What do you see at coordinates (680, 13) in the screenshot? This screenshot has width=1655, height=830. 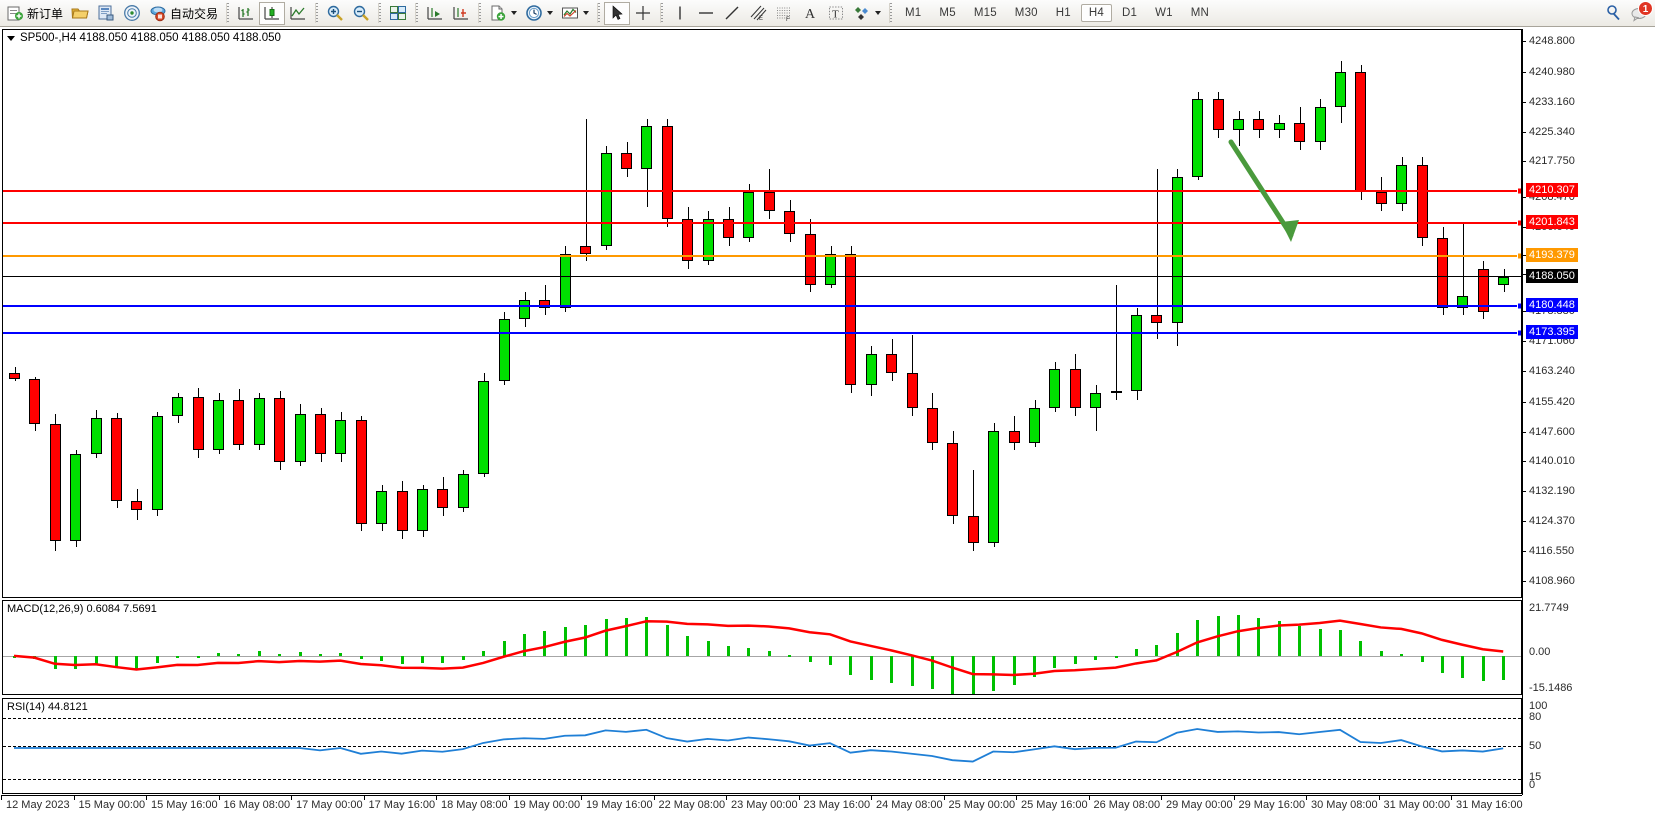 I see `vertical-line-button` at bounding box center [680, 13].